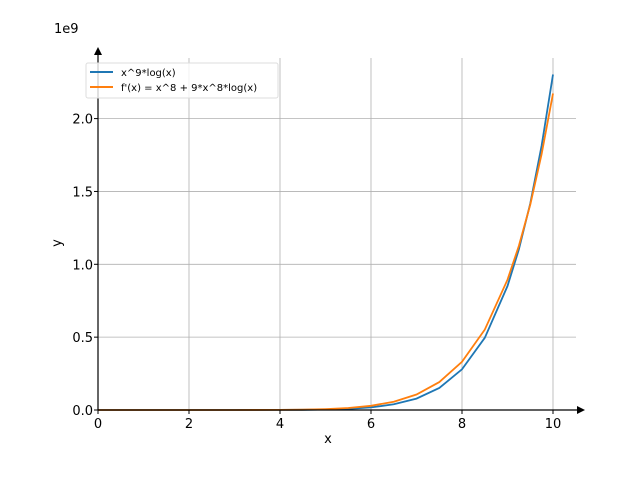 This screenshot has width=640, height=484. Describe the element at coordinates (82, 338) in the screenshot. I see `y-tick-label: 0.5` at that location.